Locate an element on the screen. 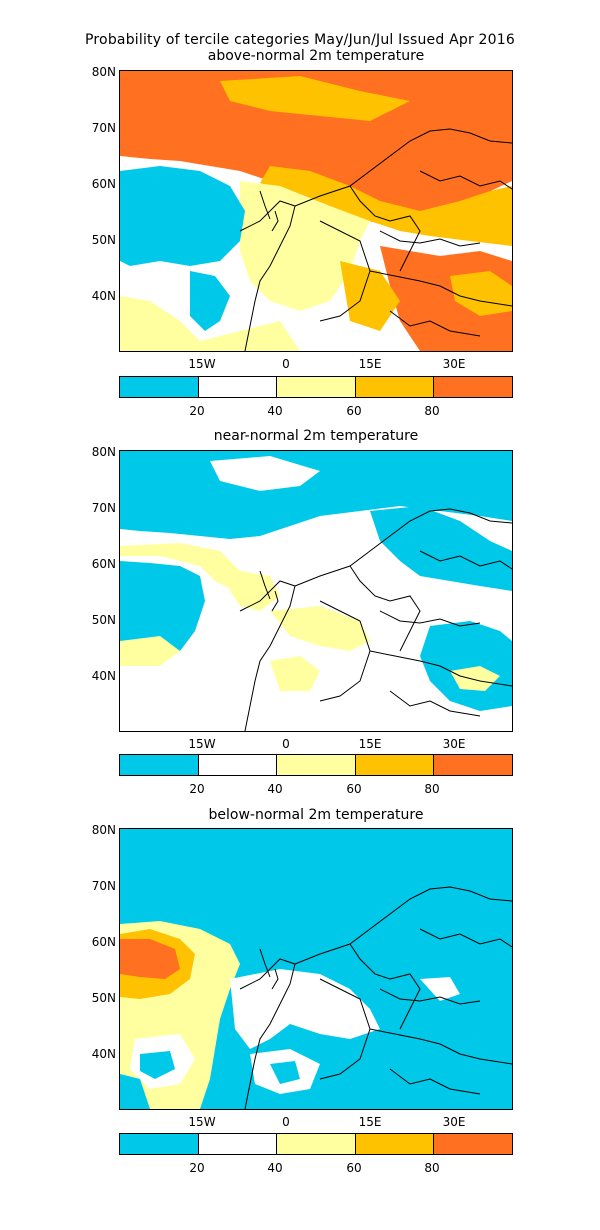 This screenshot has width=600, height=1230. cbar-label-80-2: 80 is located at coordinates (432, 789).